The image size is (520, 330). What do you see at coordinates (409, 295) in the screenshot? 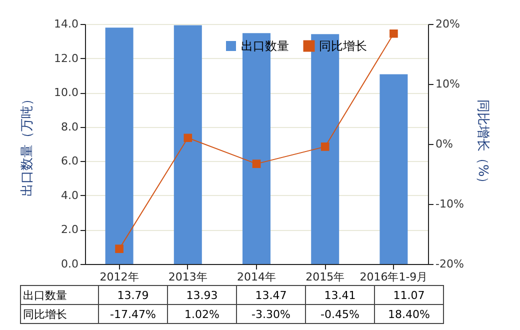
I see `data-label: 11.07` at bounding box center [409, 295].